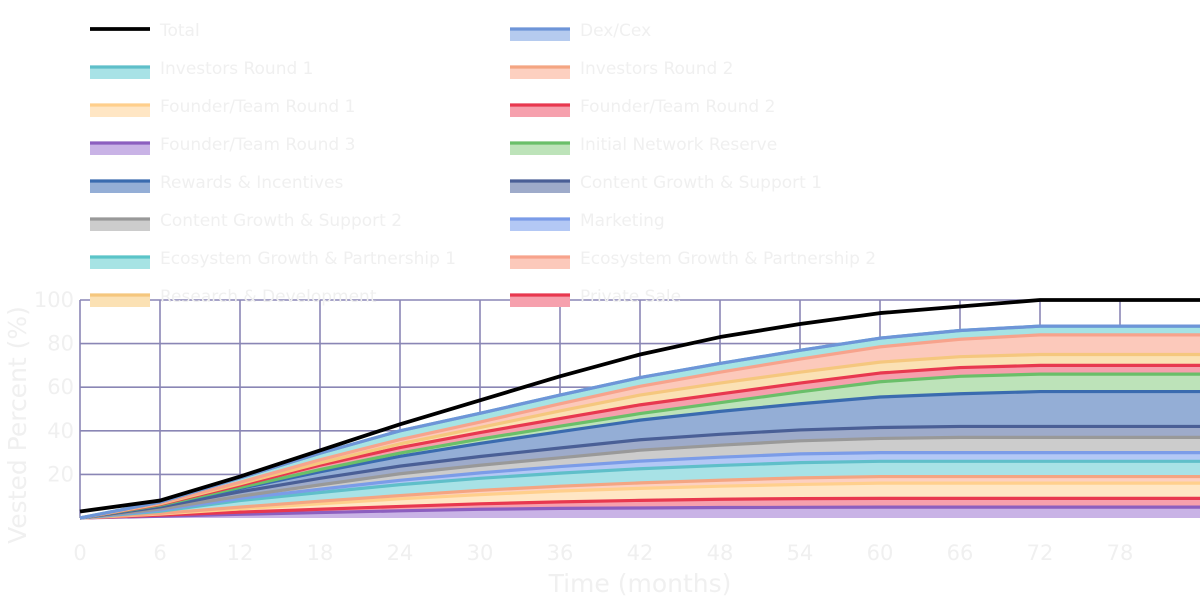 This screenshot has height=600, width=1200. Describe the element at coordinates (630, 297) in the screenshot. I see `legend-label-15: Private Sale` at that location.